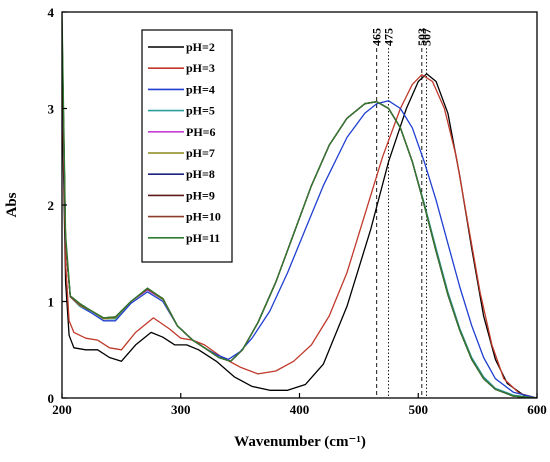 The image size is (550, 462). Describe the element at coordinates (181, 409) in the screenshot. I see `x-tick-label: 300` at that location.